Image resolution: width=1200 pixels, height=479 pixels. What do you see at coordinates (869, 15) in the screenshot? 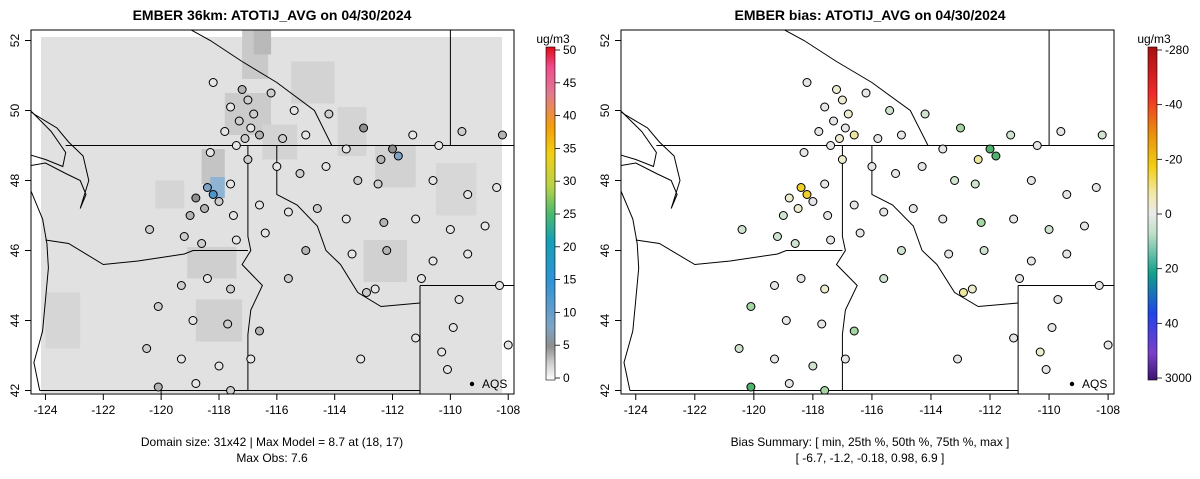
I see `chart-title: EMBER bias: ATOTIJ_AVG on 04/30/2024` at bounding box center [869, 15].